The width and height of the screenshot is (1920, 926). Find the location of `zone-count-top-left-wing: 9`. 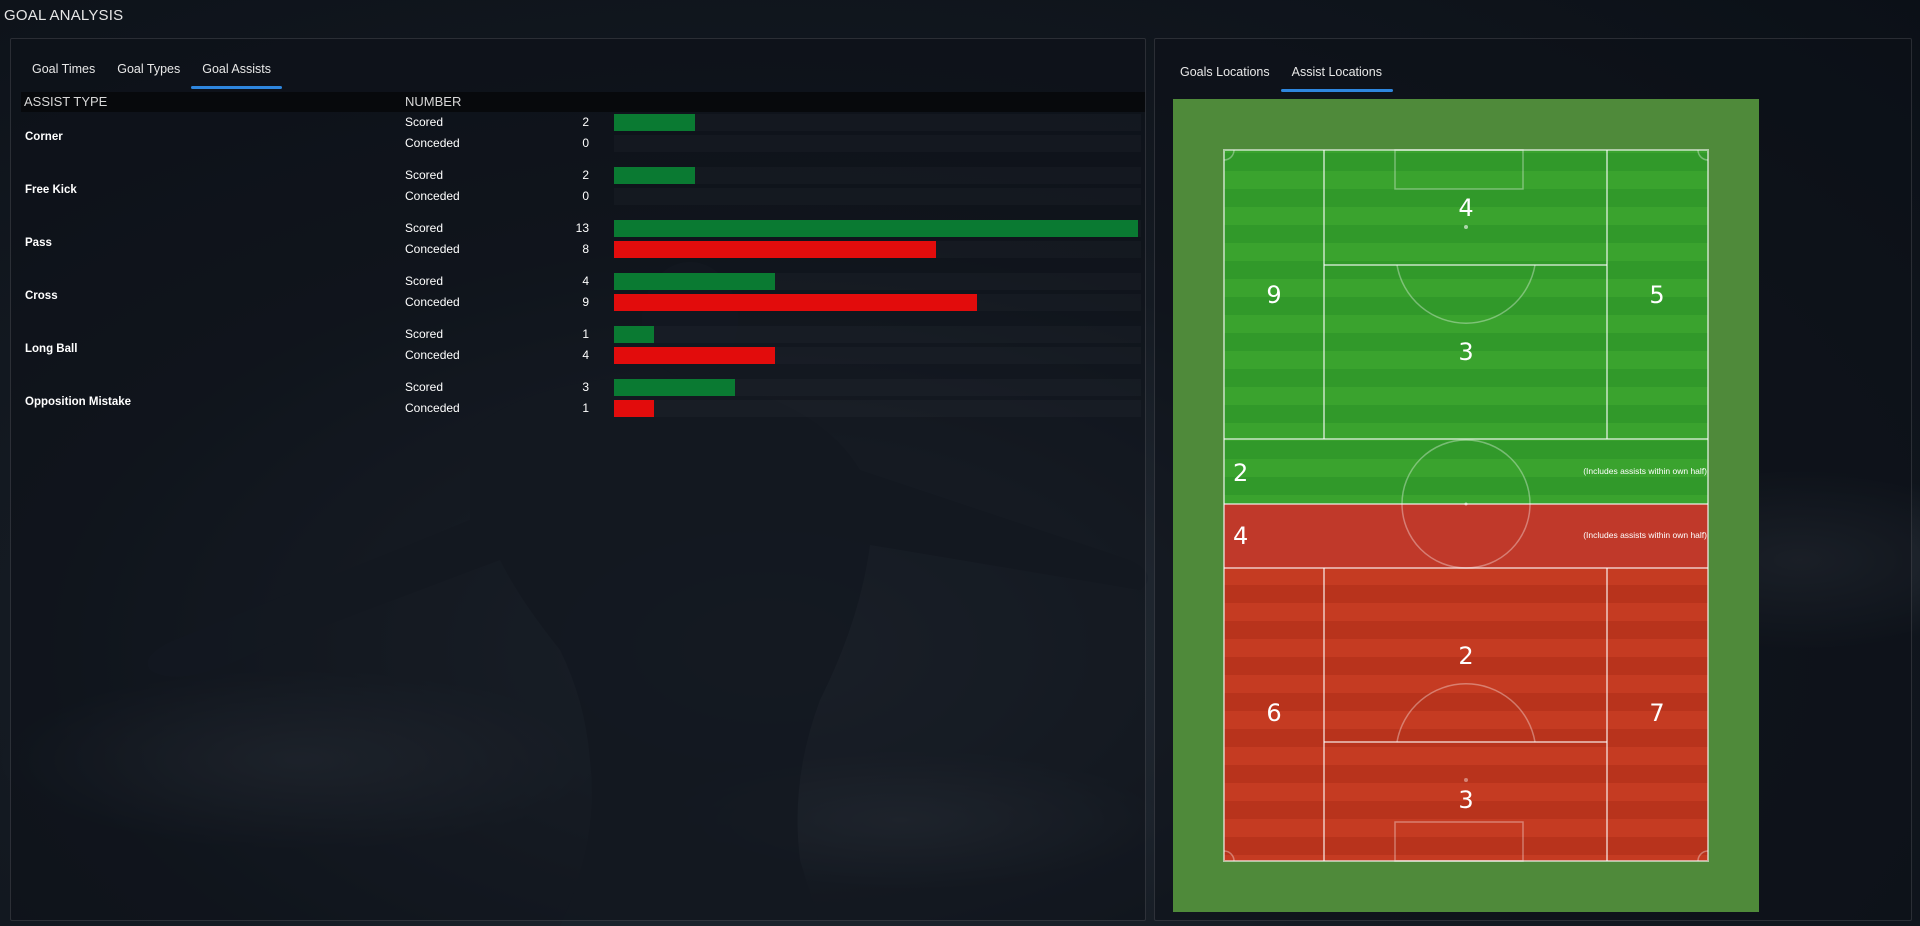

zone-count-top-left-wing: 9 is located at coordinates (1273, 295).